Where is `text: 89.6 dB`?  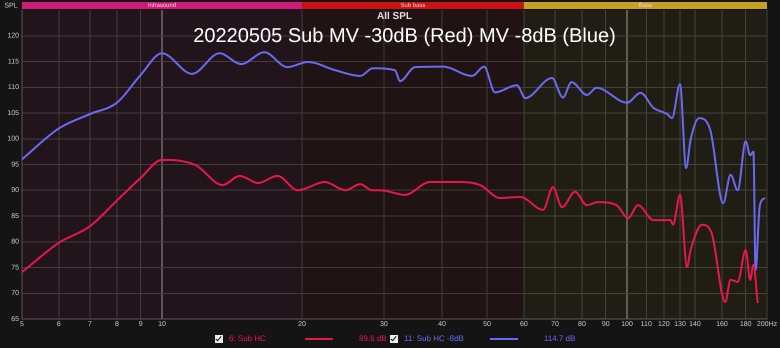
text: 89.6 dB is located at coordinates (373, 338).